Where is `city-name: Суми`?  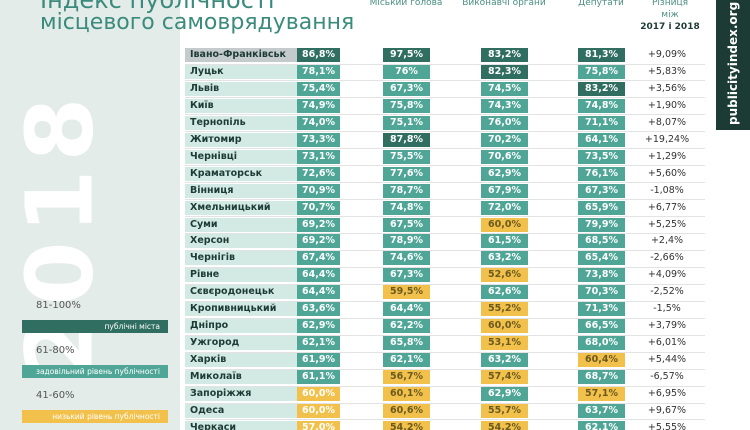
city-name: Суми is located at coordinates (241, 224).